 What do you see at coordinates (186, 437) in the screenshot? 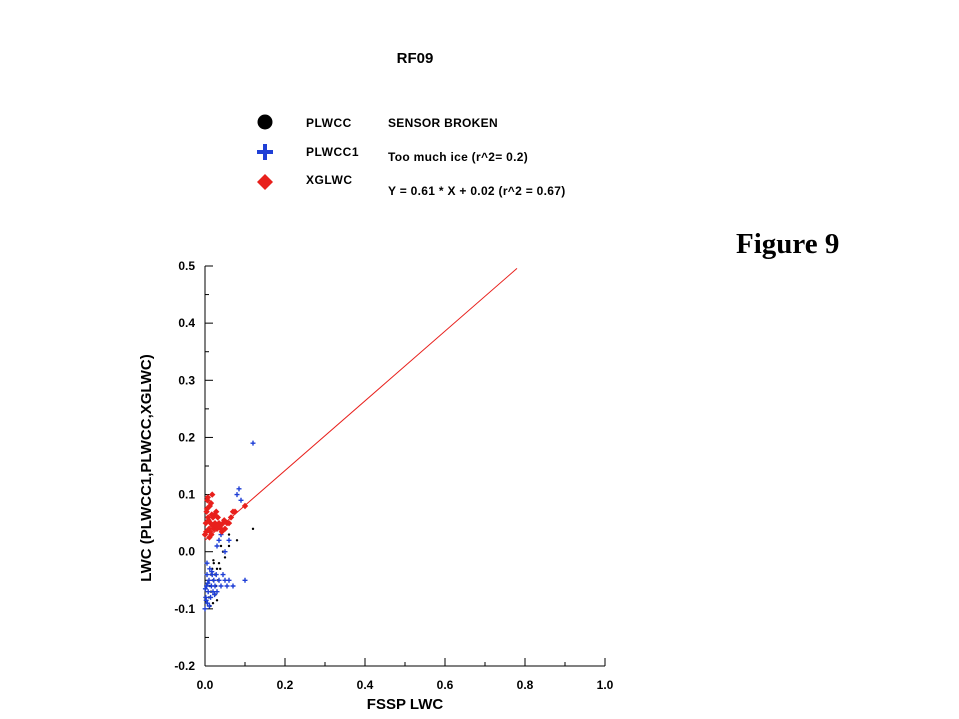
I see `y-tick-label: 0.2` at bounding box center [186, 437].